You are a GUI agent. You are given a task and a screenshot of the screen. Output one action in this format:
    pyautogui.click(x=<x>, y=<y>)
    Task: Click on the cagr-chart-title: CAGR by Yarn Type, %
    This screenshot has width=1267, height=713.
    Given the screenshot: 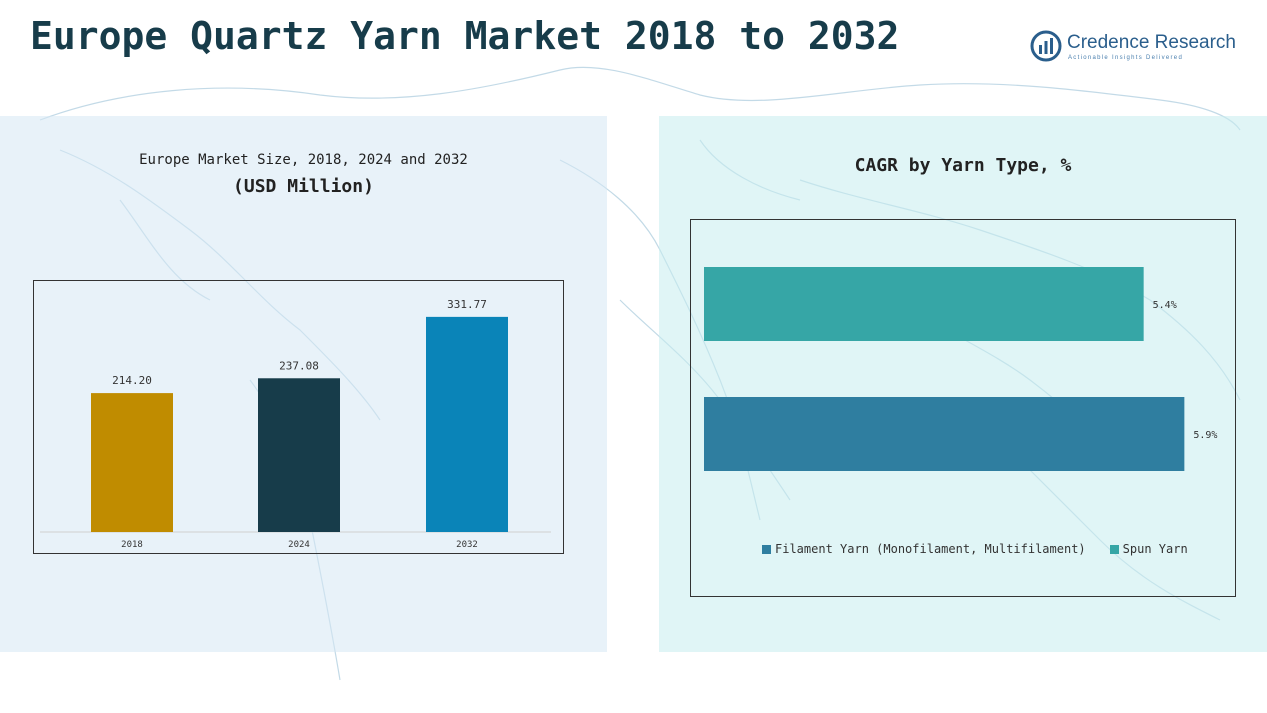 What is the action you would take?
    pyautogui.click(x=963, y=165)
    